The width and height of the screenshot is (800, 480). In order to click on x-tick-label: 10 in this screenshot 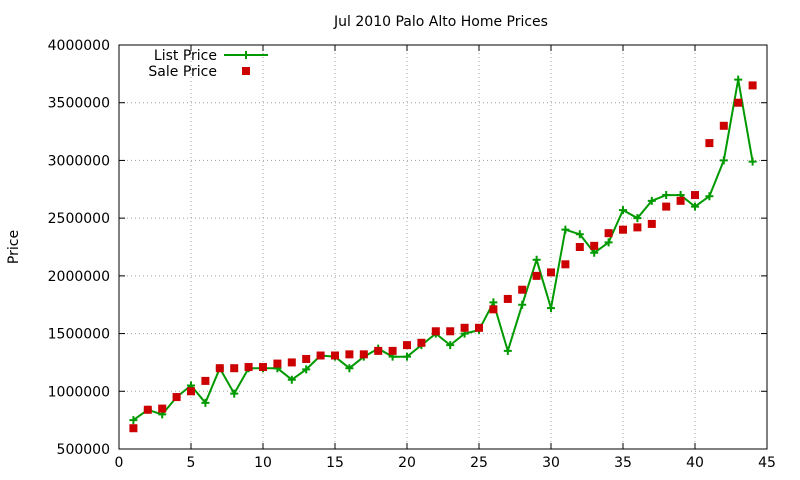, I will do `click(263, 463)`.